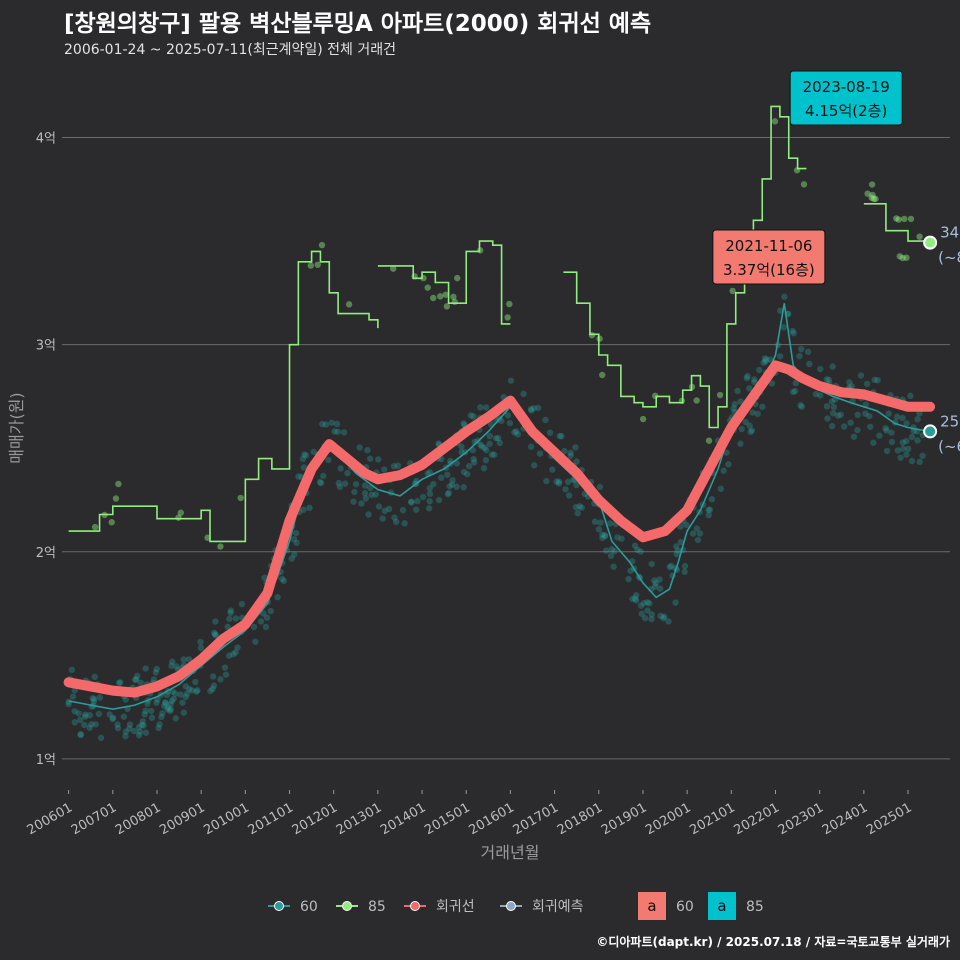  Describe the element at coordinates (685, 267) in the screenshot. I see `series-85-segment` at that location.